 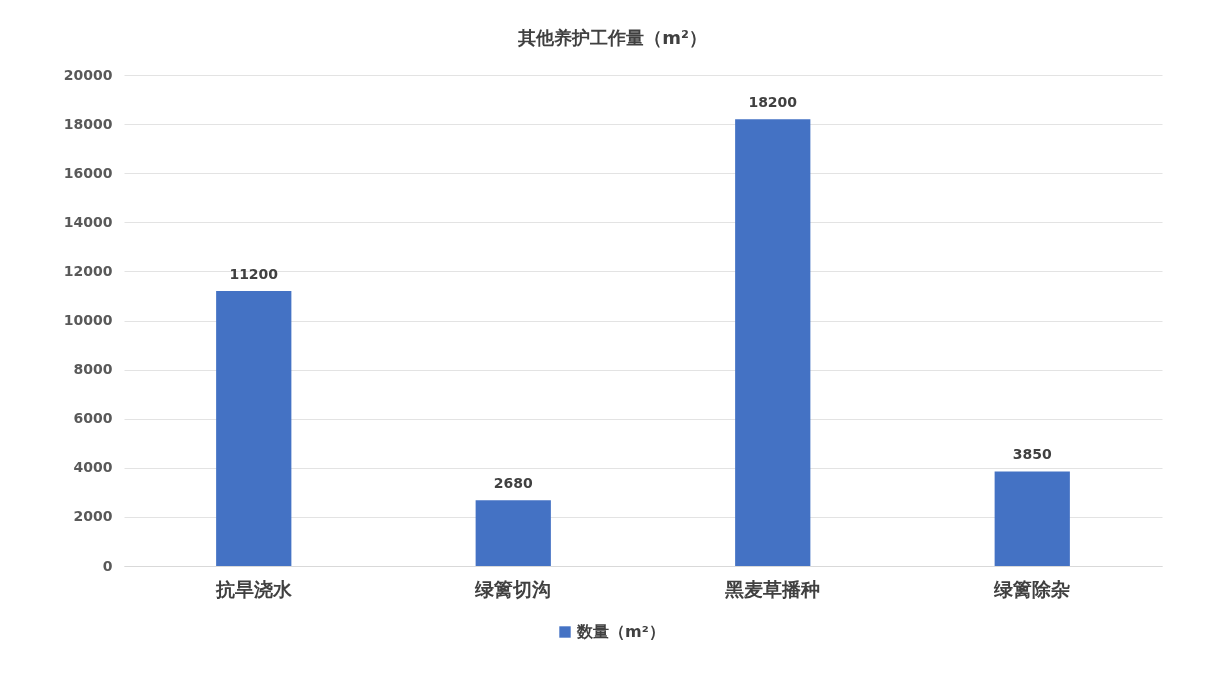 What do you see at coordinates (772, 588) in the screenshot?
I see `x-tick-label: 黑麦草播种` at bounding box center [772, 588].